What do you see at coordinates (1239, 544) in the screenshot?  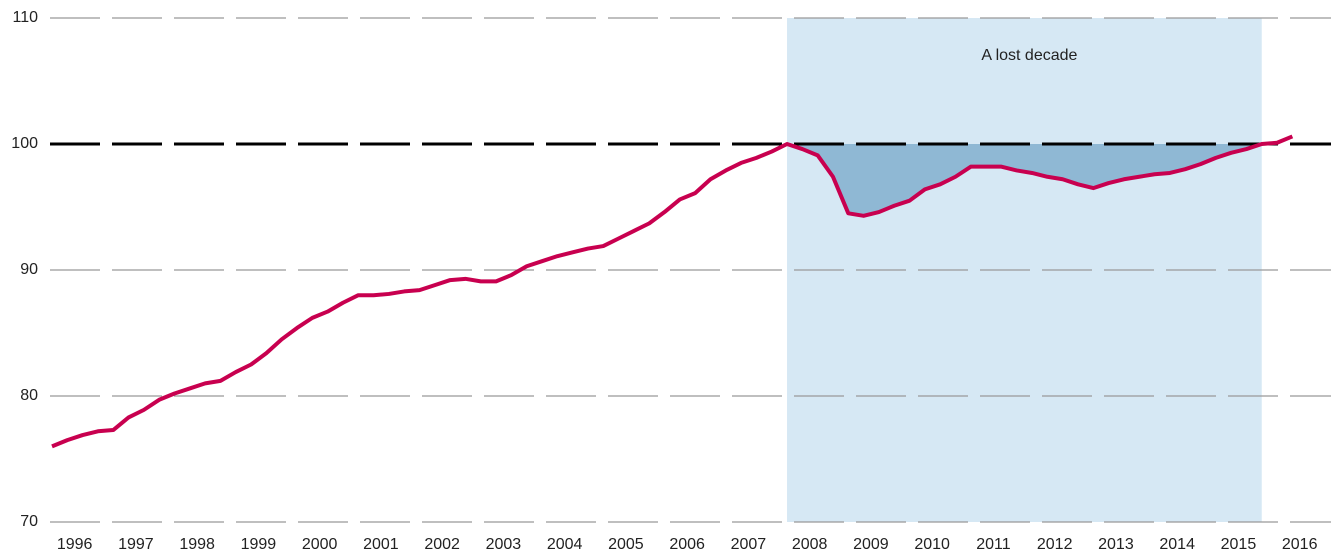 I see `x-tick-label: 2015` at bounding box center [1239, 544].